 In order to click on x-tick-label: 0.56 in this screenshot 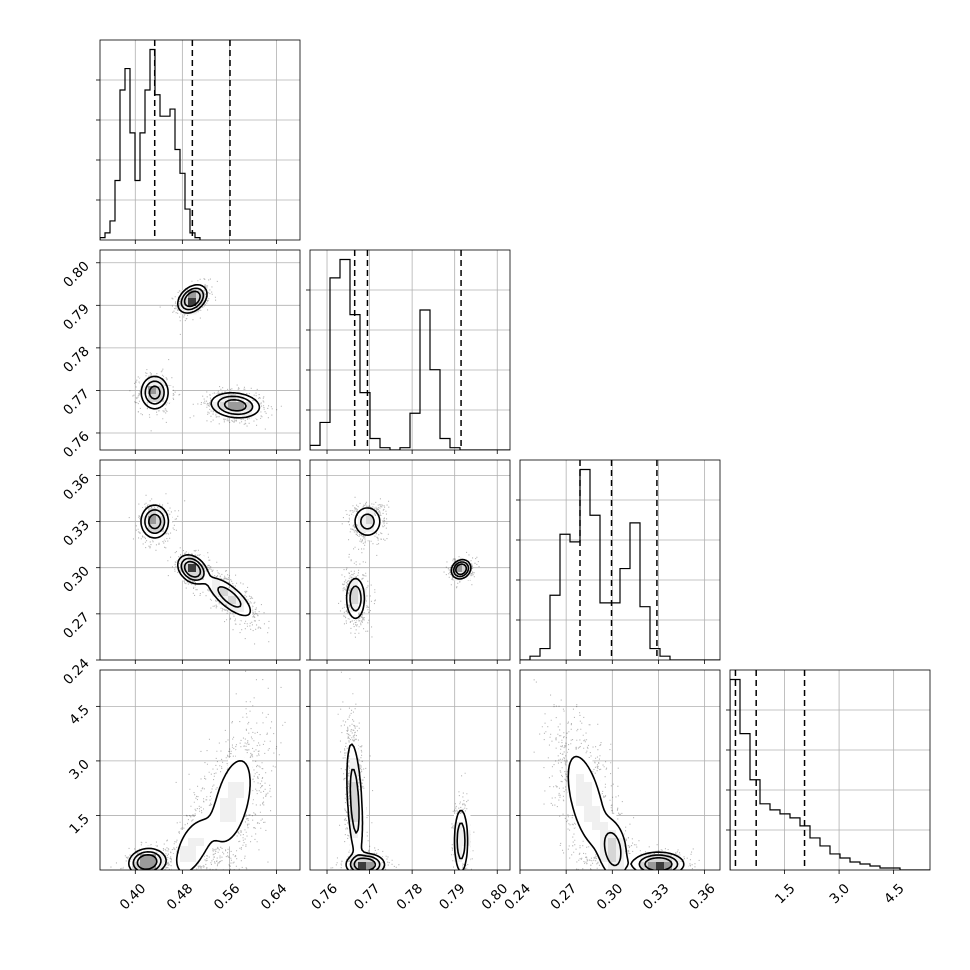, I will do `click(227, 897)`.